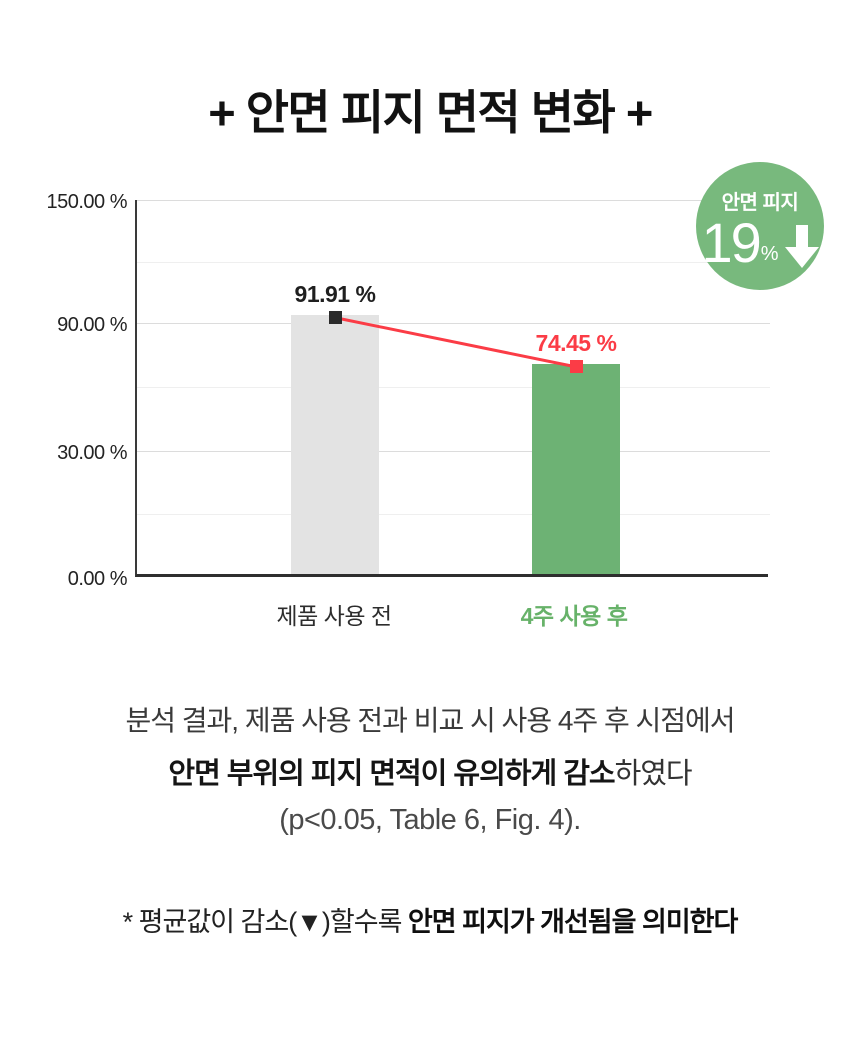  What do you see at coordinates (92, 325) in the screenshot?
I see `y-axis-tick-90: 90.00 %` at bounding box center [92, 325].